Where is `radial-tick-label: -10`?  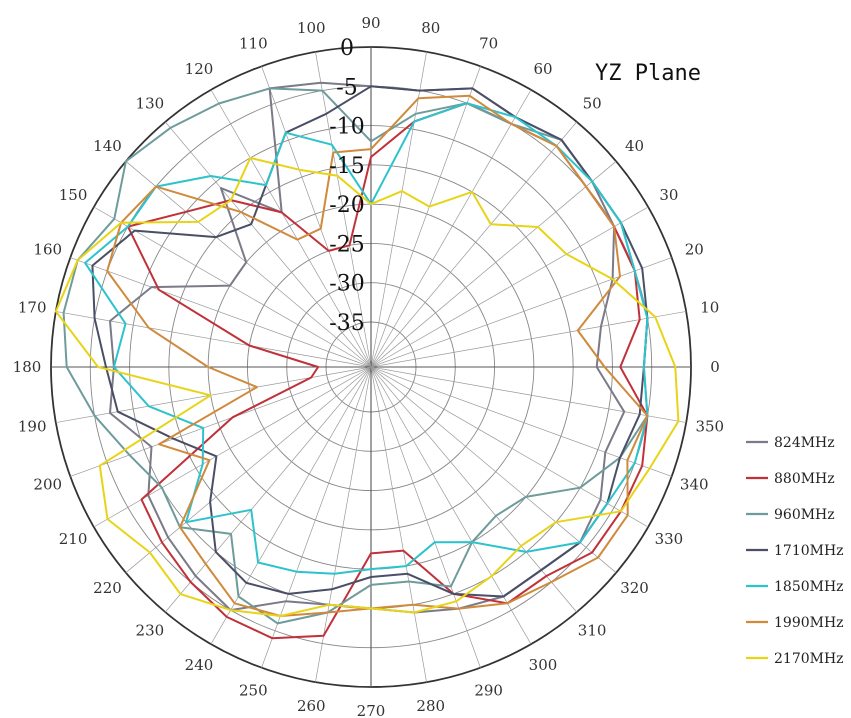
radial-tick-label: -10 is located at coordinates (346, 127).